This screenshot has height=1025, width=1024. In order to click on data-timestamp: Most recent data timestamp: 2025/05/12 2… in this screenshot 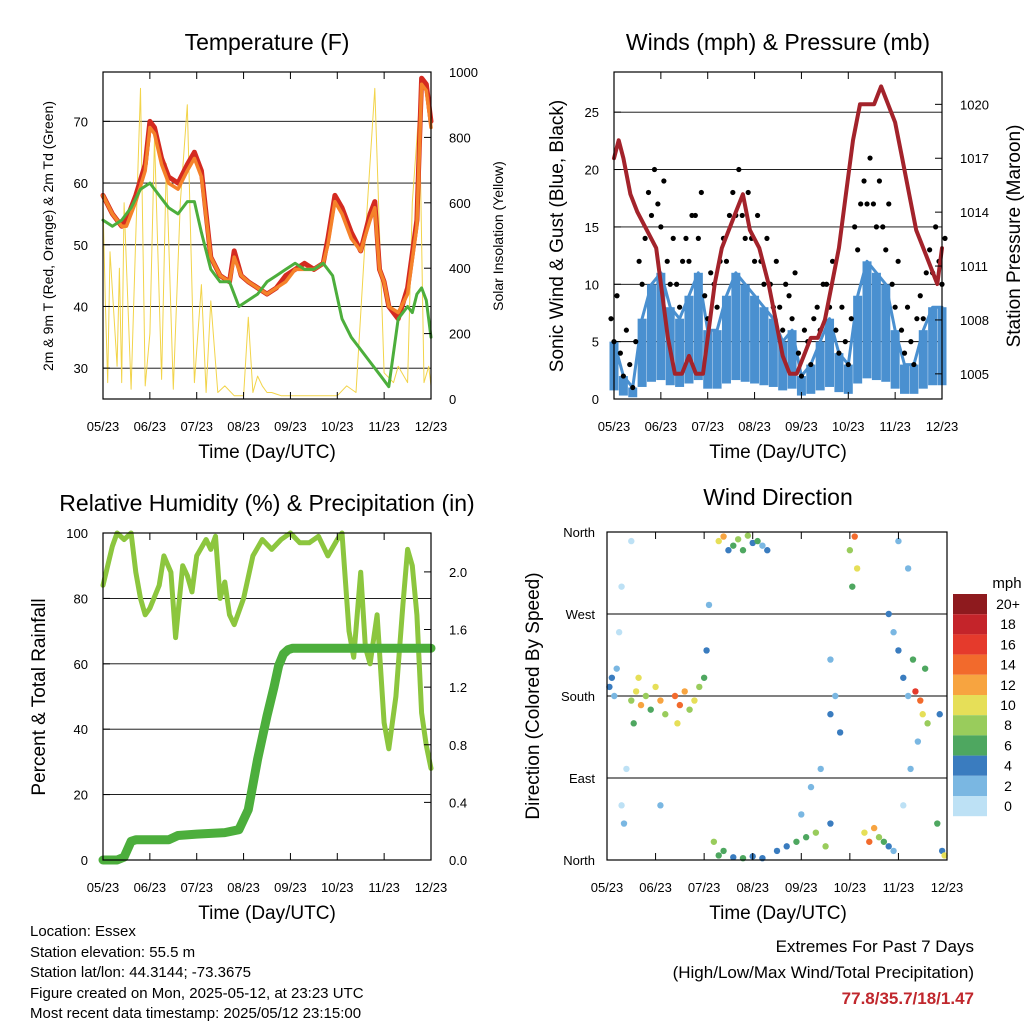, I will do `click(196, 1013)`.